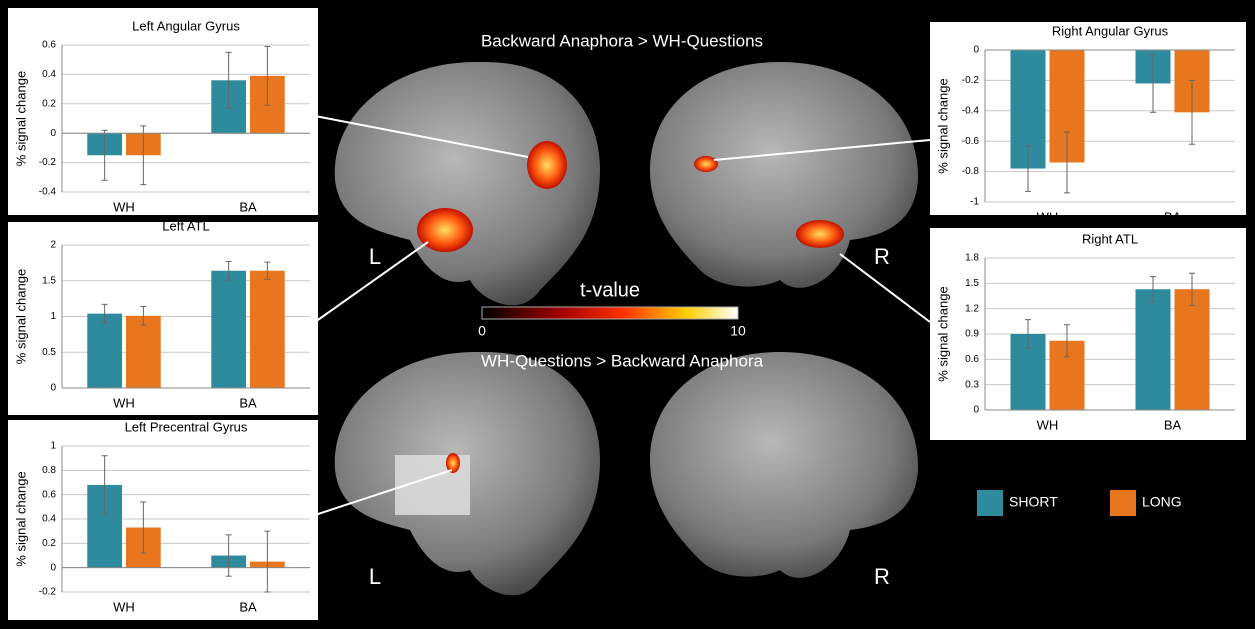 The height and width of the screenshot is (629, 1255). What do you see at coordinates (1033, 502) in the screenshot?
I see `legend-label: SHORT` at bounding box center [1033, 502].